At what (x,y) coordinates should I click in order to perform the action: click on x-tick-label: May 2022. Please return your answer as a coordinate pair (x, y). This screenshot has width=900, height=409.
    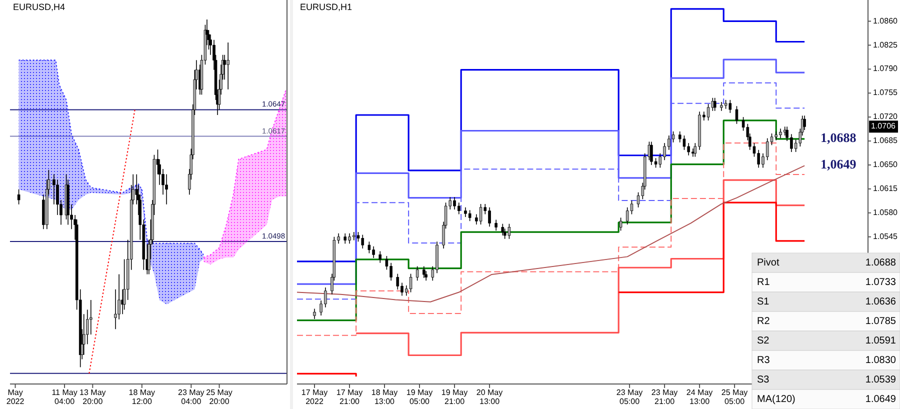
    Looking at the image, I should click on (15, 397).